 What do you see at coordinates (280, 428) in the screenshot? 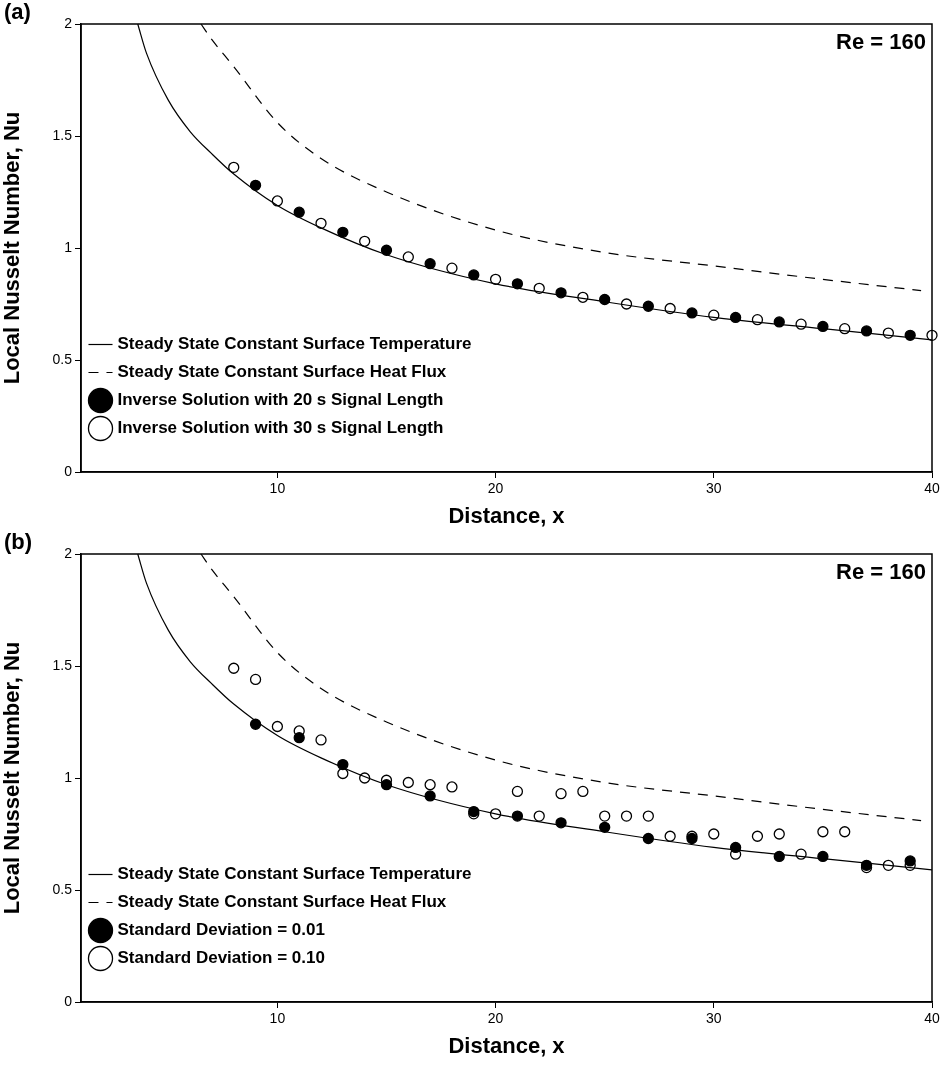
I see `legend-label: Inverse Solution with 30 s Signal Length` at bounding box center [280, 428].